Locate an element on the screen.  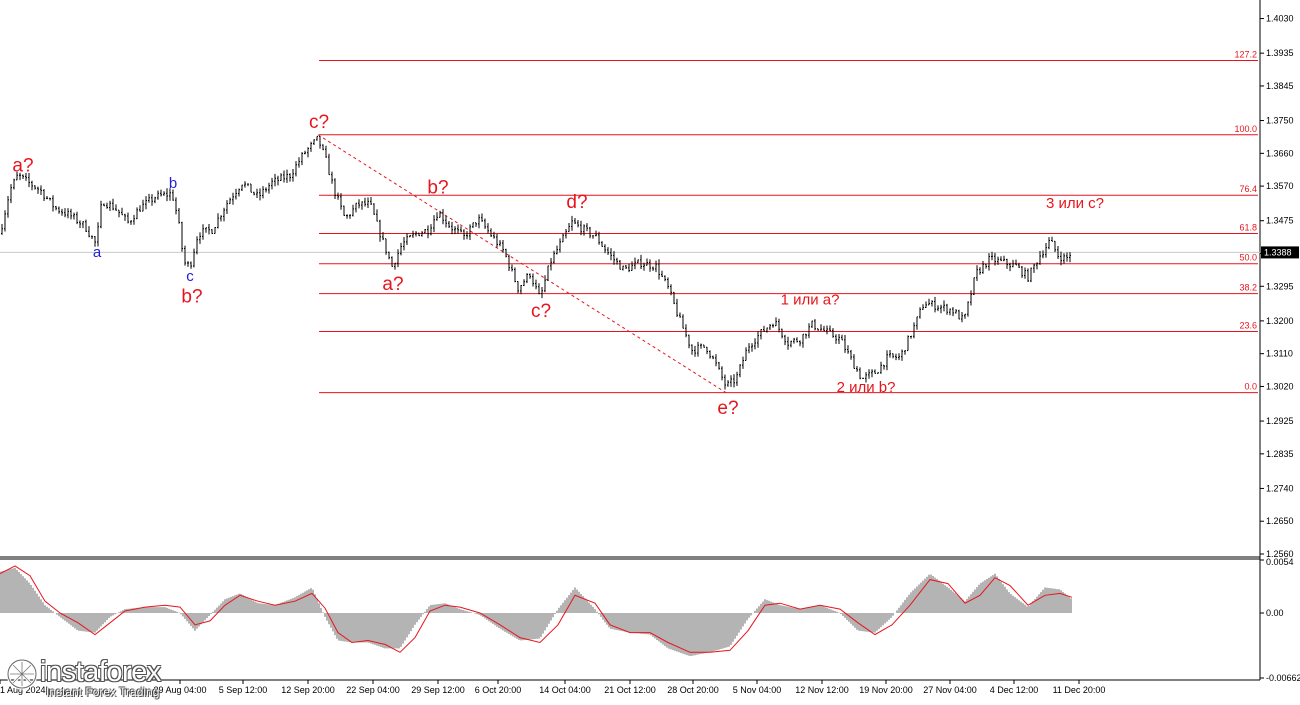
current-price-label: 1.3388 is located at coordinates (1278, 252).